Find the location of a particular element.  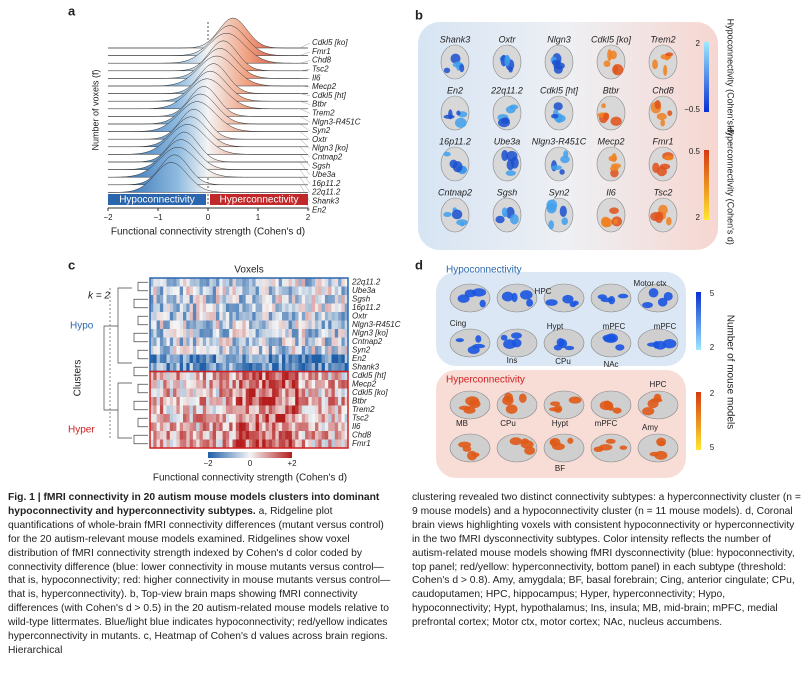

panel-background is located at coordinates (568, 136).